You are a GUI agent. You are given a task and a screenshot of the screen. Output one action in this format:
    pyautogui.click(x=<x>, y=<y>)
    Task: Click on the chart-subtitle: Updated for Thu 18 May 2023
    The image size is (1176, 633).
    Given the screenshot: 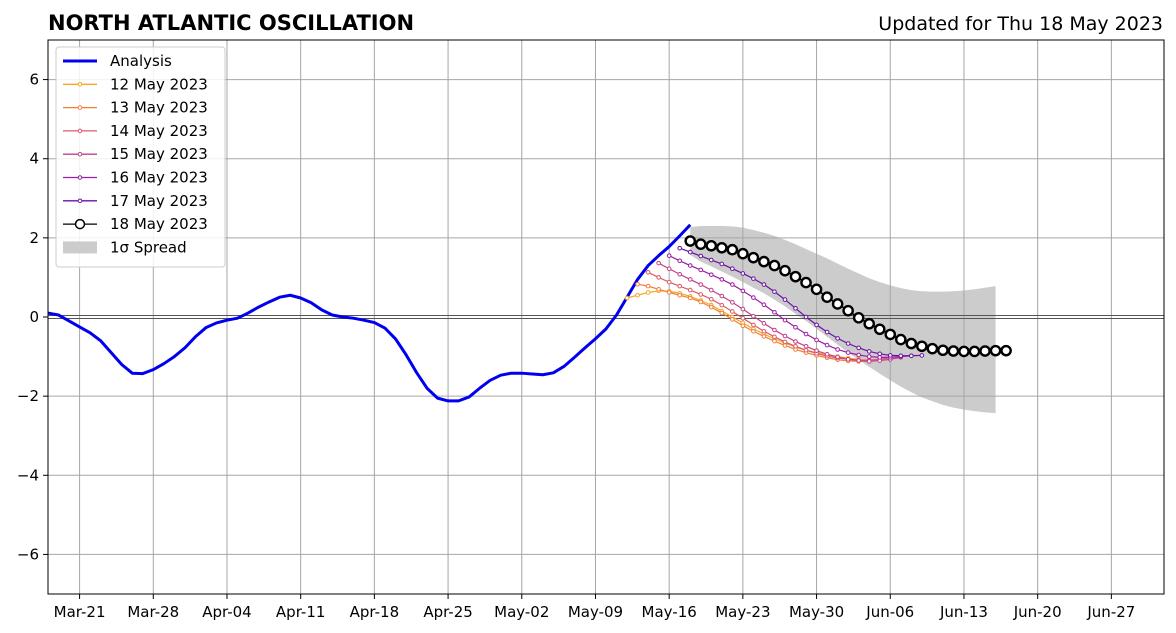 What is the action you would take?
    pyautogui.click(x=1020, y=24)
    